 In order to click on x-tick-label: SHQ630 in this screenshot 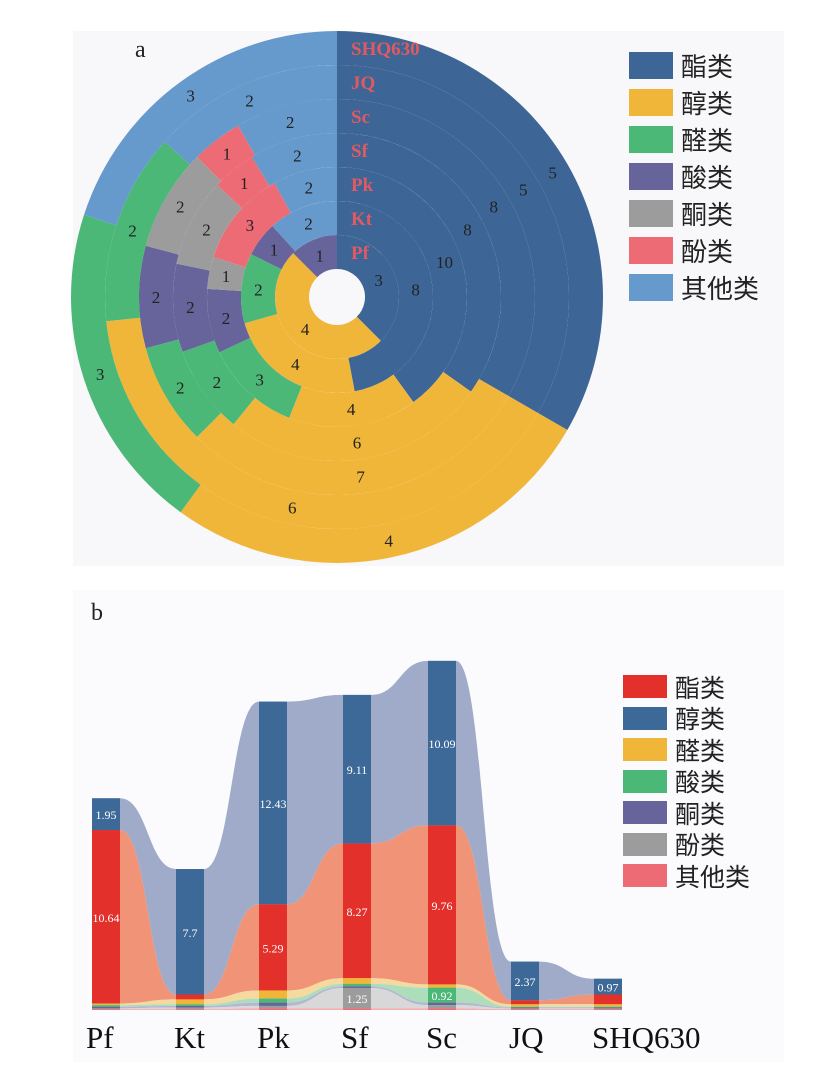, I will do `click(646, 1037)`.